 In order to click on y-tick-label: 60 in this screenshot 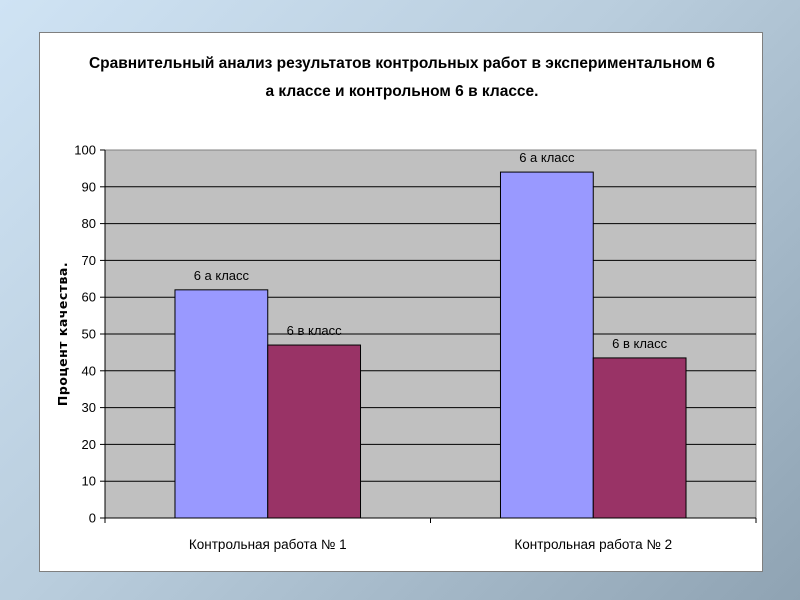, I will do `click(89, 297)`.